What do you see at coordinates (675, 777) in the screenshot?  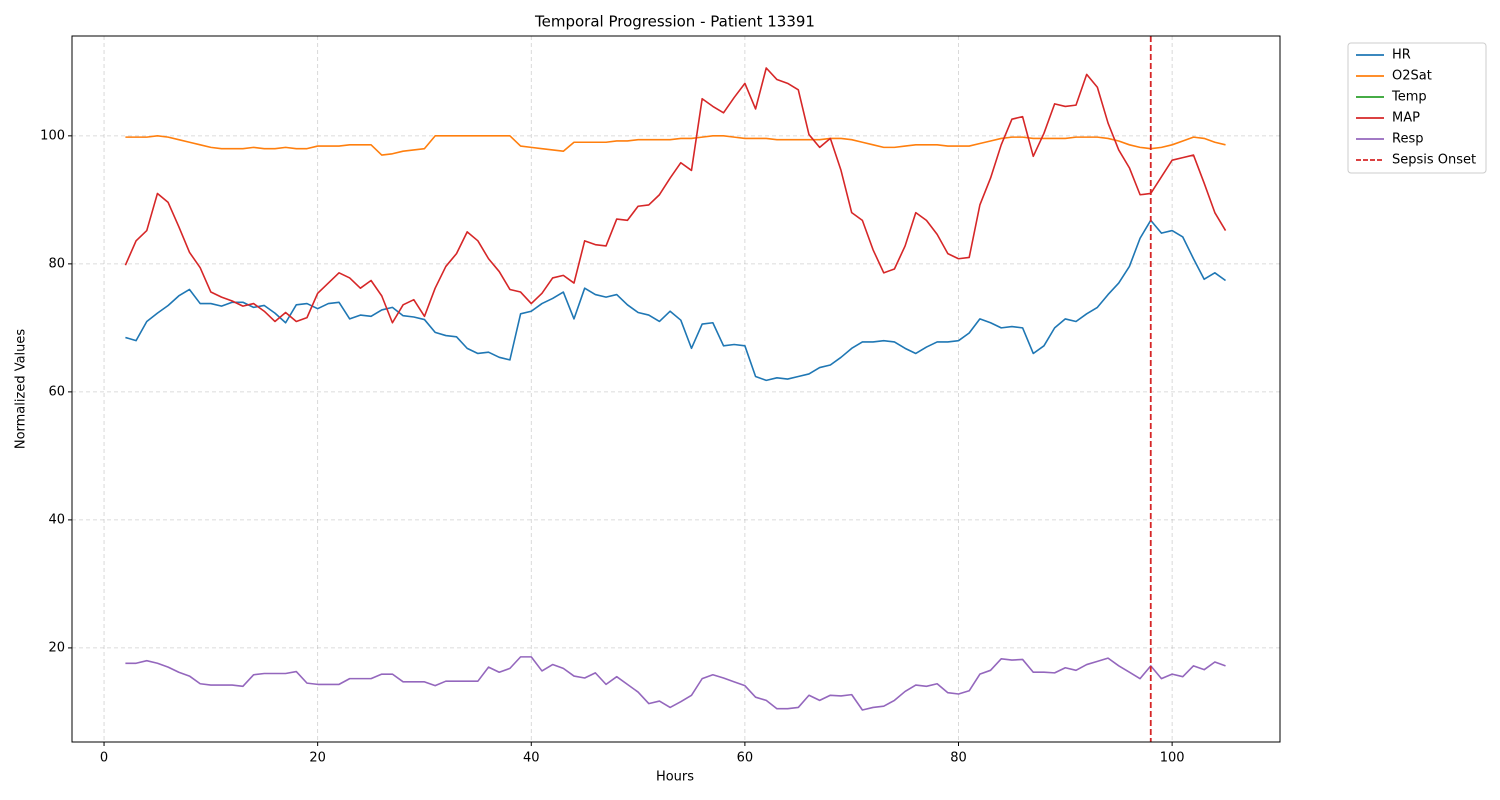 I see `x-axis-label: Hours` at bounding box center [675, 777].